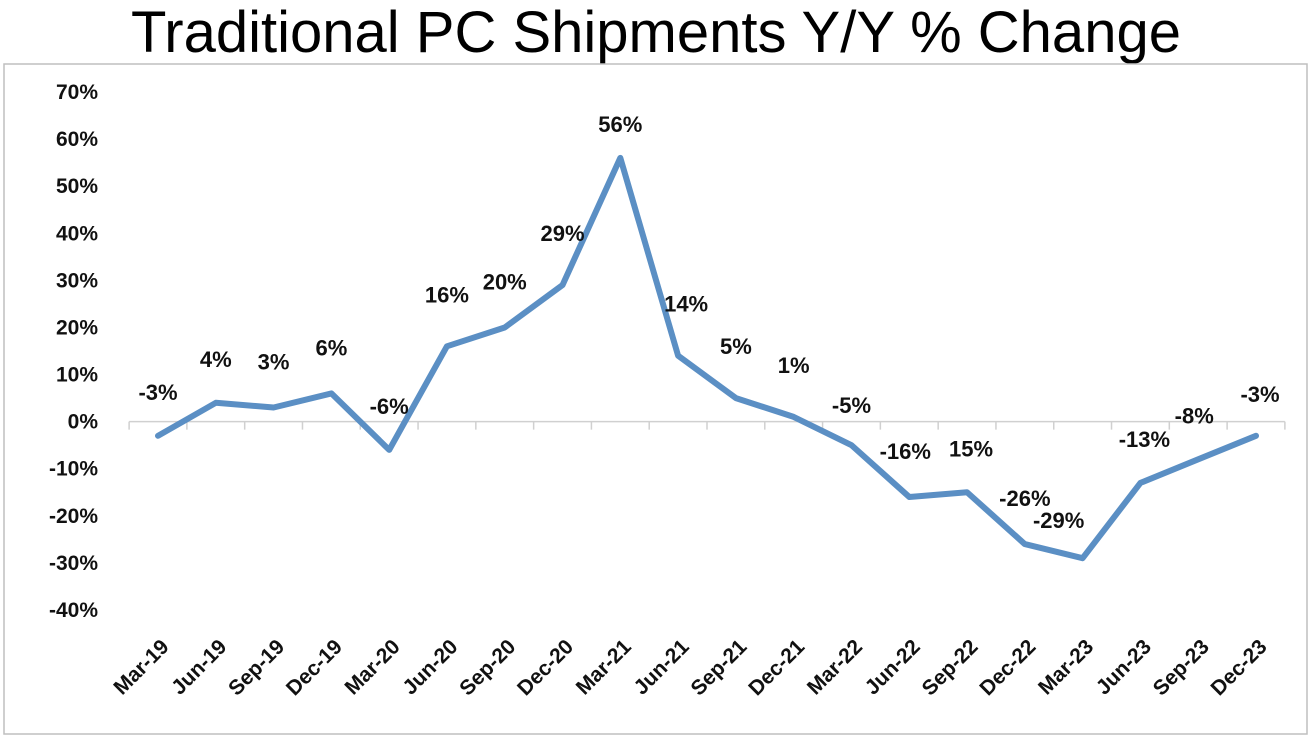  I want to click on data-label: 29%, so click(563, 233).